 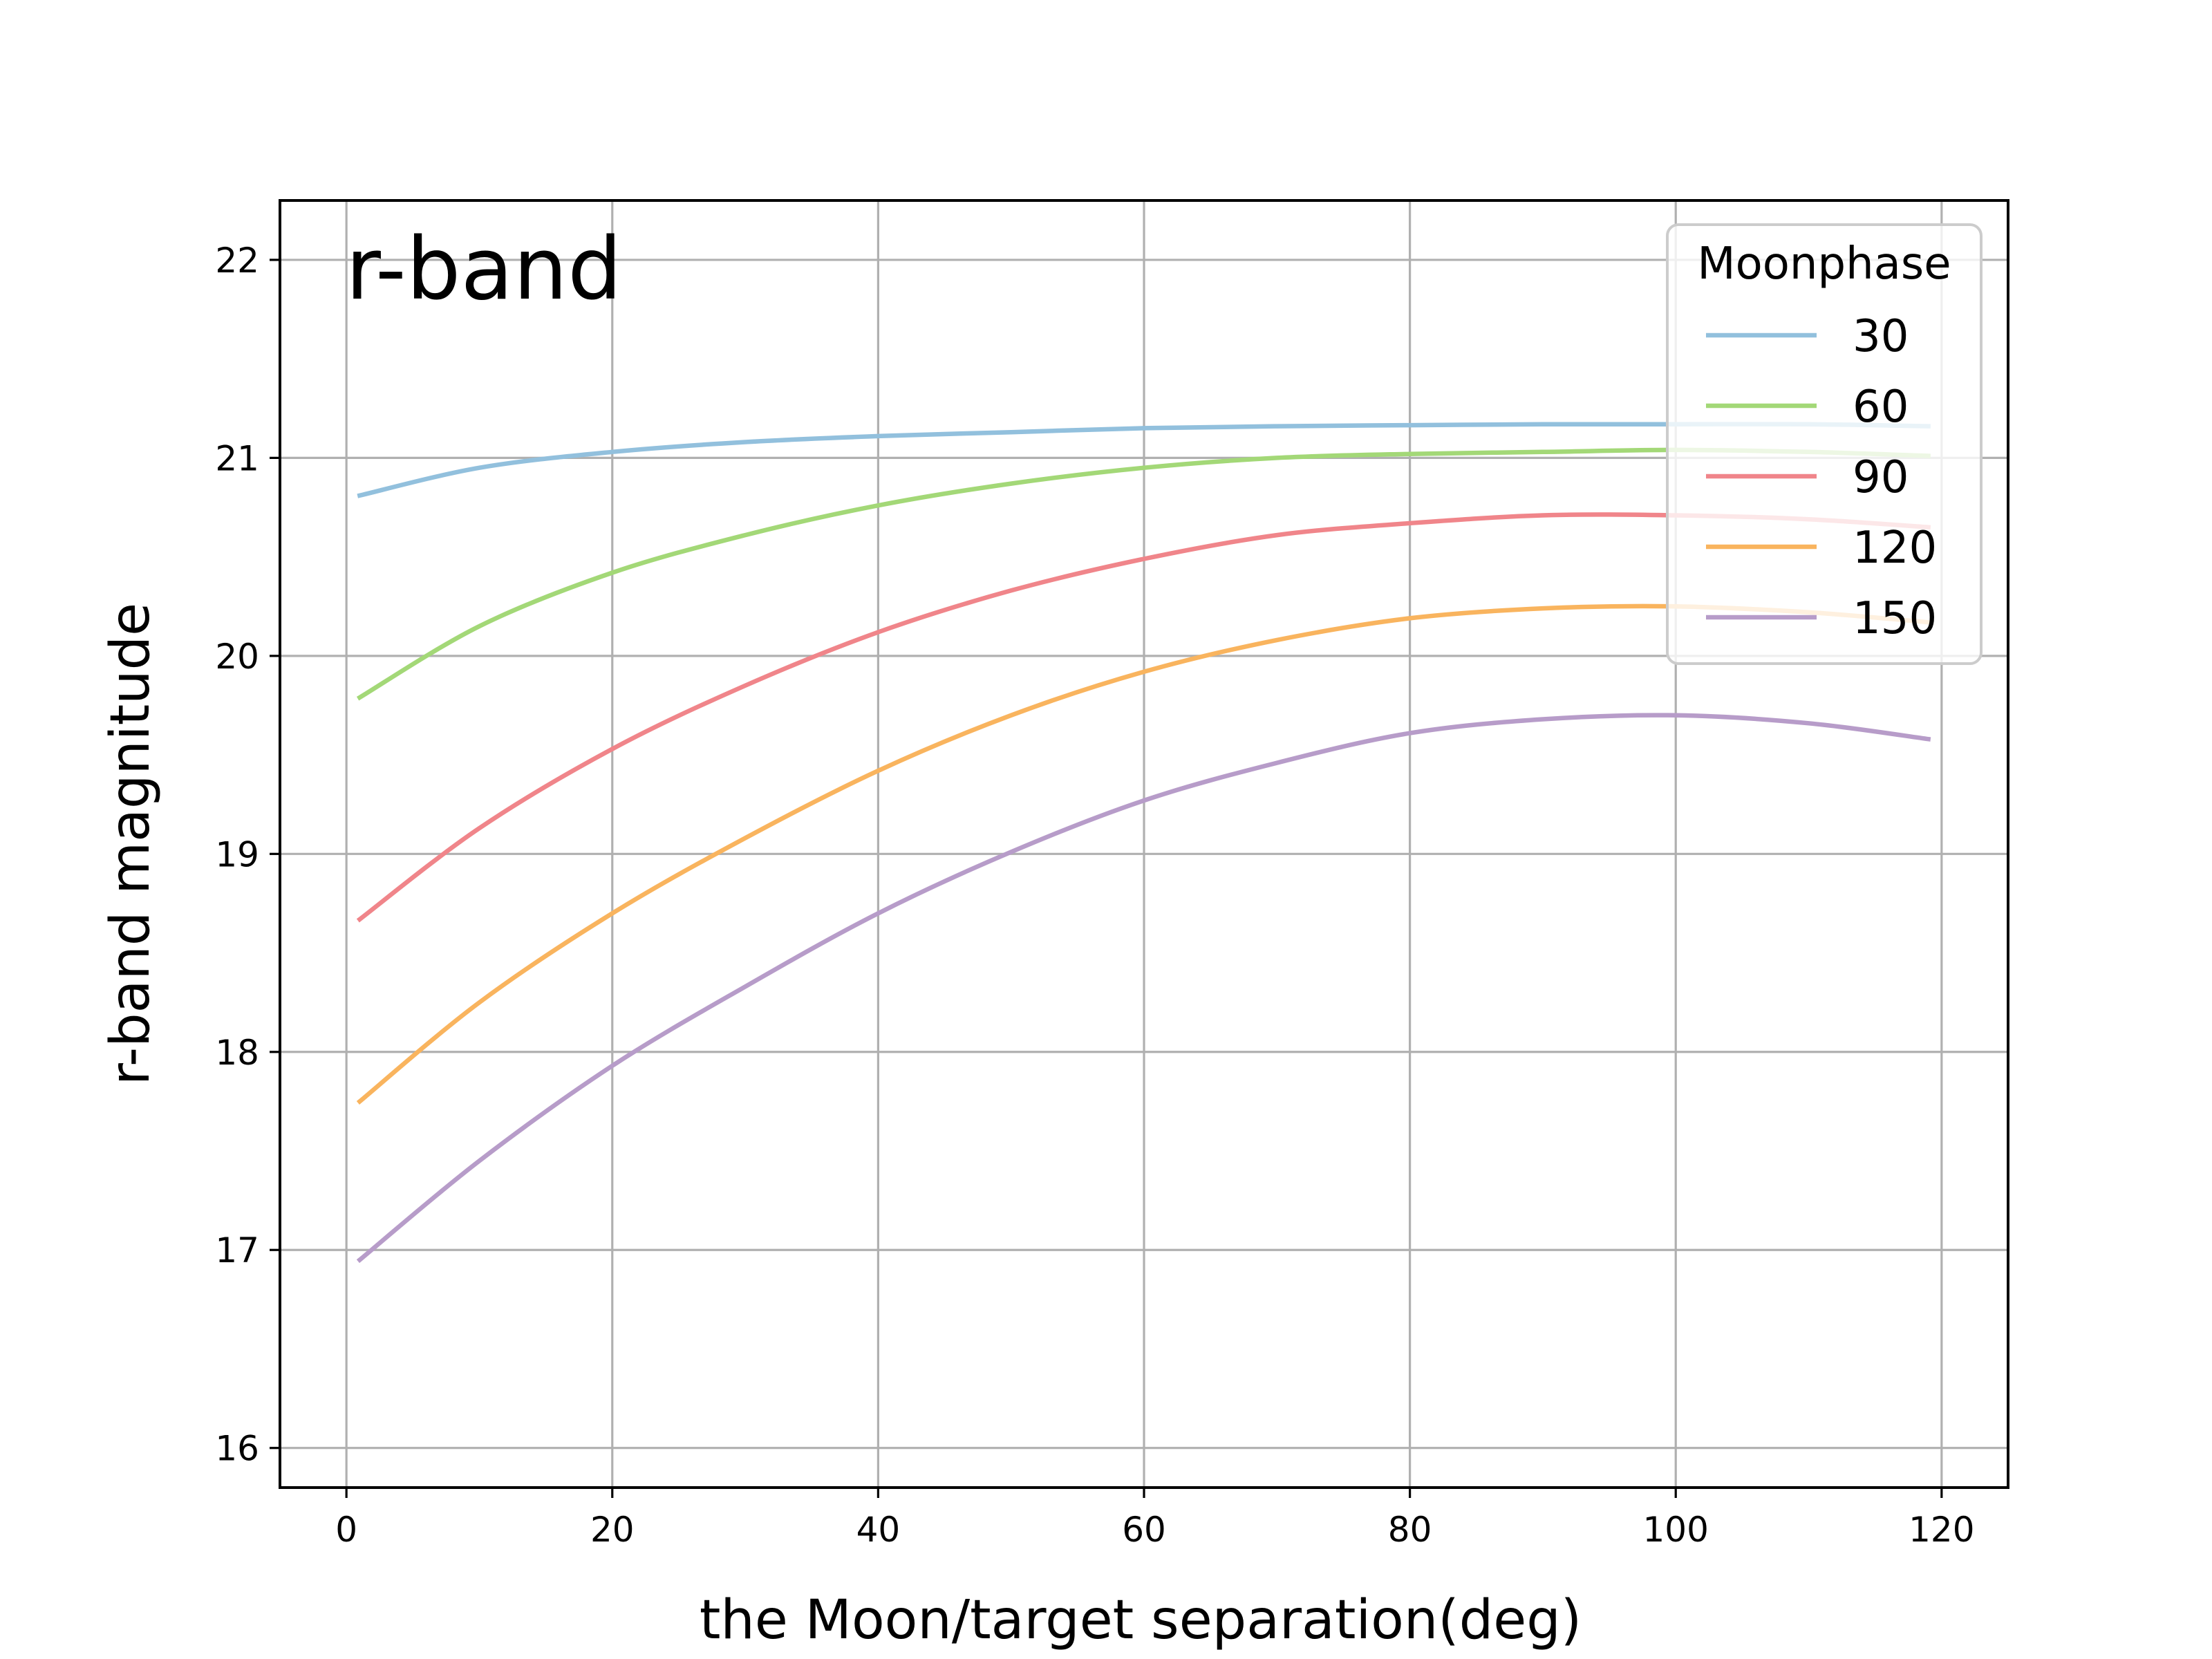 I want to click on y-tick-label: 17, so click(x=237, y=1250).